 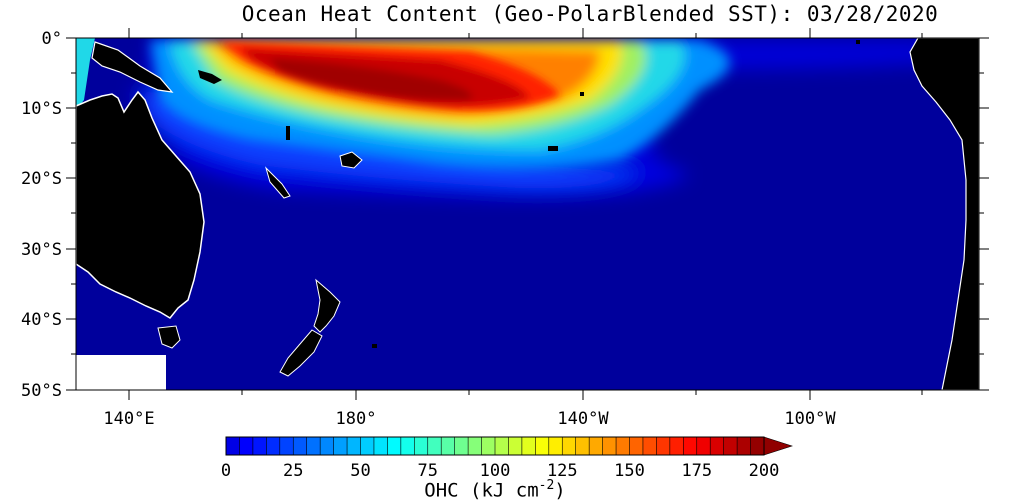 What do you see at coordinates (764, 471) in the screenshot?
I see `colorbar-tick-label: 200` at bounding box center [764, 471].